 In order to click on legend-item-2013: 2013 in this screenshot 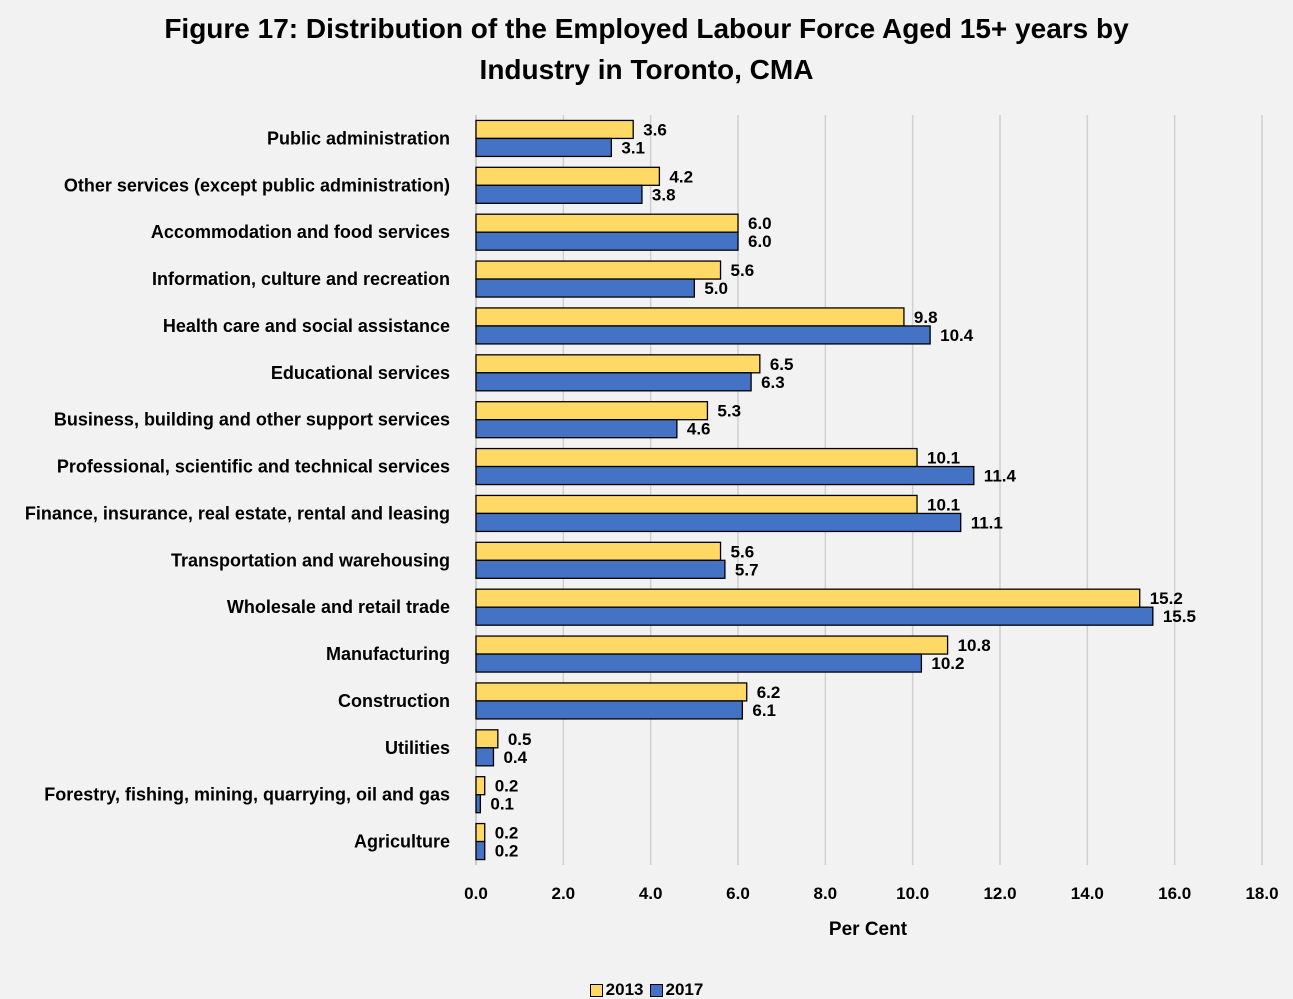, I will do `click(616, 989)`.